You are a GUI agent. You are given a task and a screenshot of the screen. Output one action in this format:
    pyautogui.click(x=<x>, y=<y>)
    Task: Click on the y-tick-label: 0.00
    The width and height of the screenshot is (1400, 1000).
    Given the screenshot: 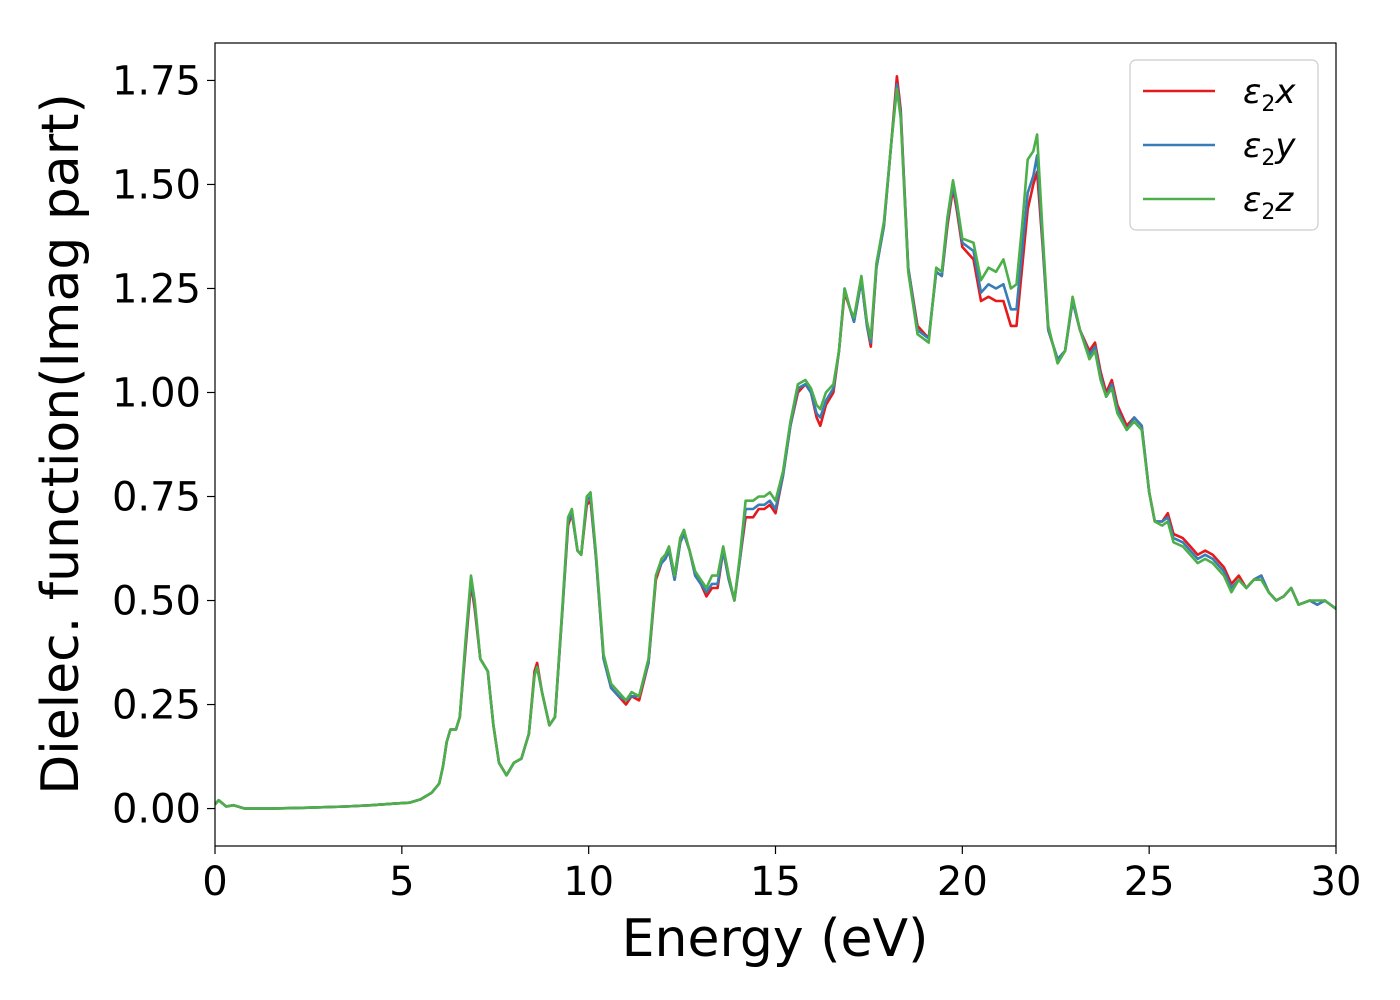 What is the action you would take?
    pyautogui.click(x=156, y=810)
    